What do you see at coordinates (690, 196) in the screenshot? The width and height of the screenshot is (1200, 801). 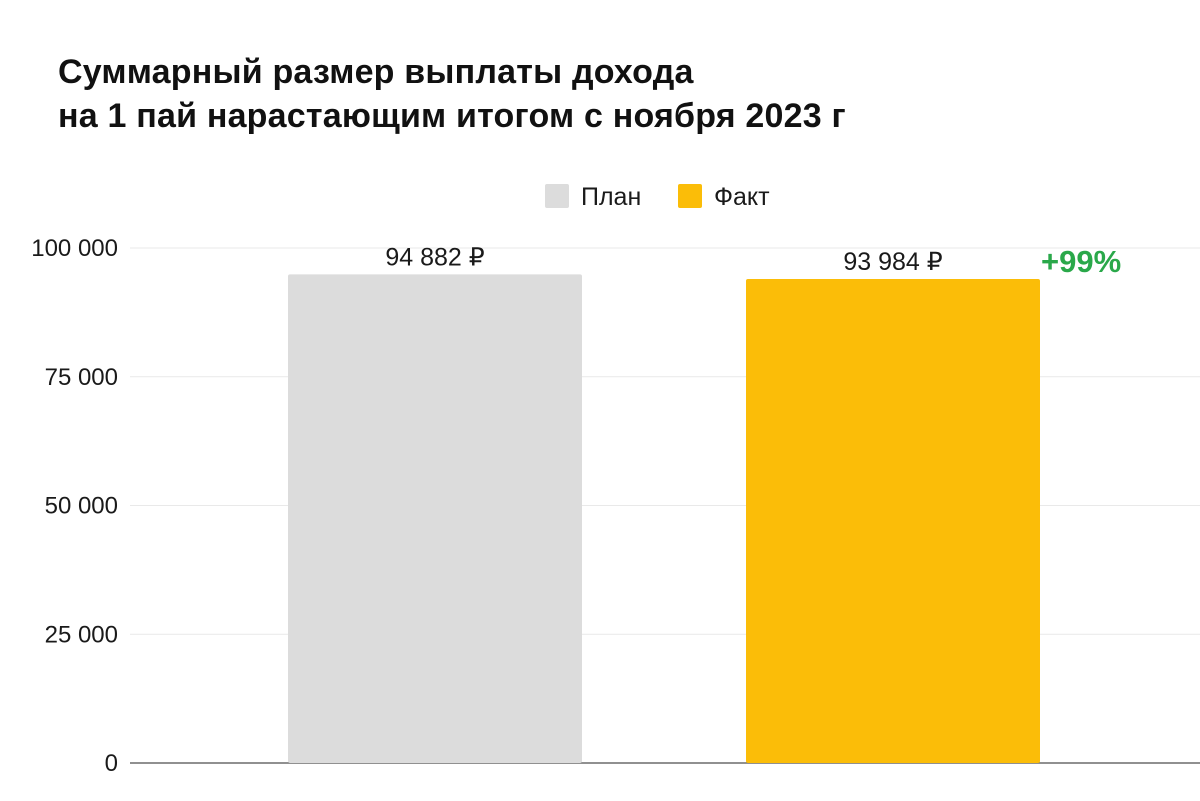 I see `legend-swatch-факт` at bounding box center [690, 196].